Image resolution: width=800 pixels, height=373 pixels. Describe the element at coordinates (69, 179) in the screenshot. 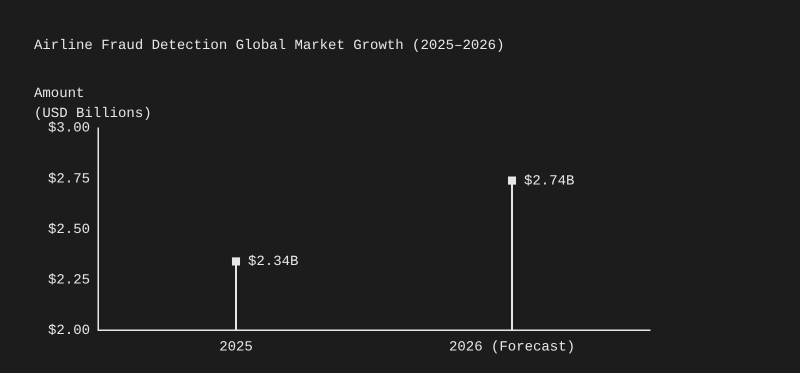

I see `y-tick-label: $2.75` at that location.